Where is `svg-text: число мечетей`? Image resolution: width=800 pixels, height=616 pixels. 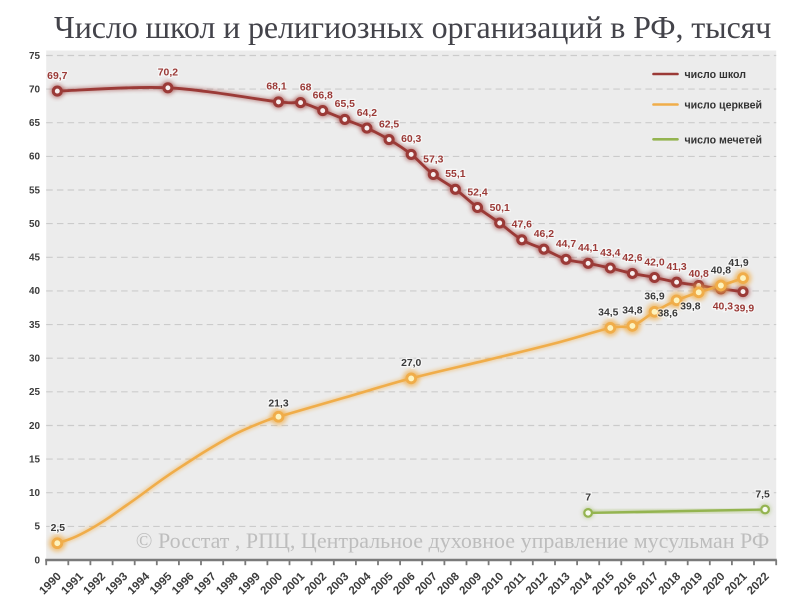 svg-text: число мечетей is located at coordinates (724, 140).